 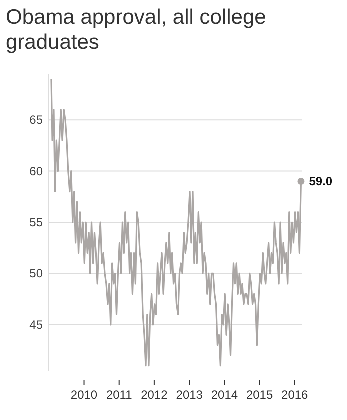 What do you see at coordinates (37, 273) in the screenshot?
I see `y-tick-label: 50` at bounding box center [37, 273].